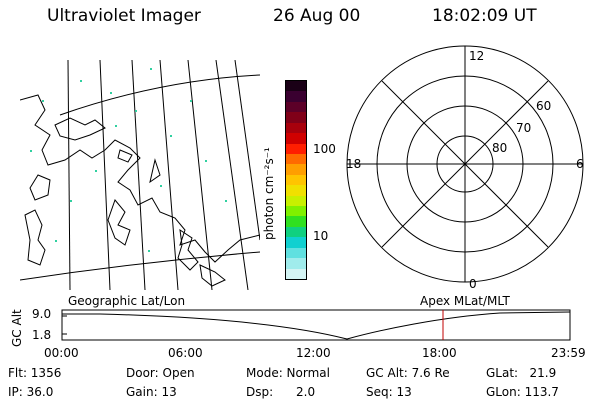 The width and height of the screenshot is (600, 400). Describe the element at coordinates (42, 314) in the screenshot. I see `timeline-y-label-max: 9.0` at that location.